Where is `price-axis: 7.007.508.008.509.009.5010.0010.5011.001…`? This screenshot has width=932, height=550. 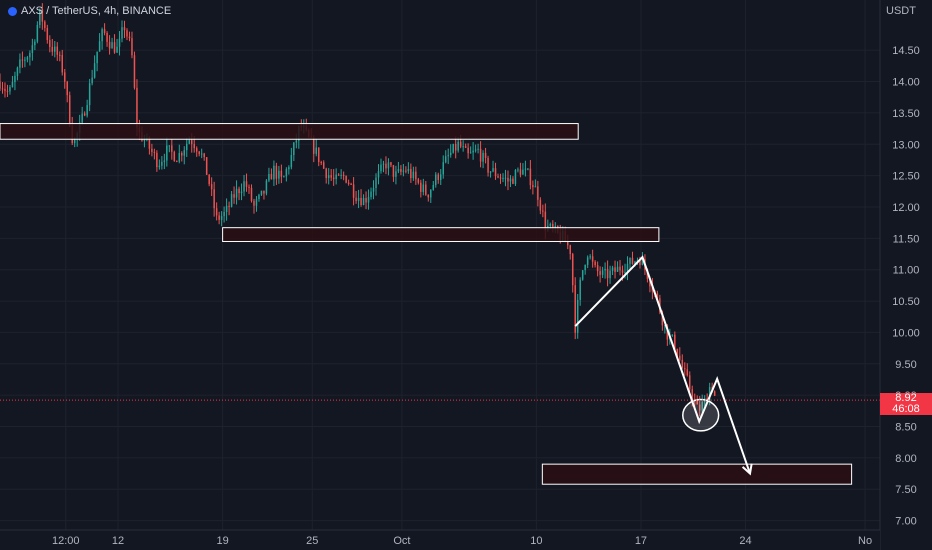 price-axis: 7.007.508.008.509.009.5010.0010.5011.001… is located at coordinates (905, 275).